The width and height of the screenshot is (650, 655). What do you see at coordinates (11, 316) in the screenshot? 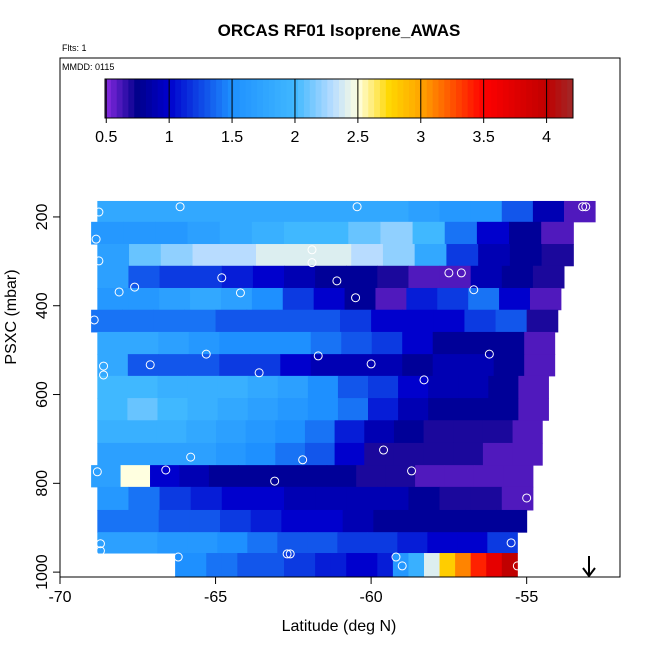
I see `y-axis-label: PSXC (mbar)` at bounding box center [11, 316].